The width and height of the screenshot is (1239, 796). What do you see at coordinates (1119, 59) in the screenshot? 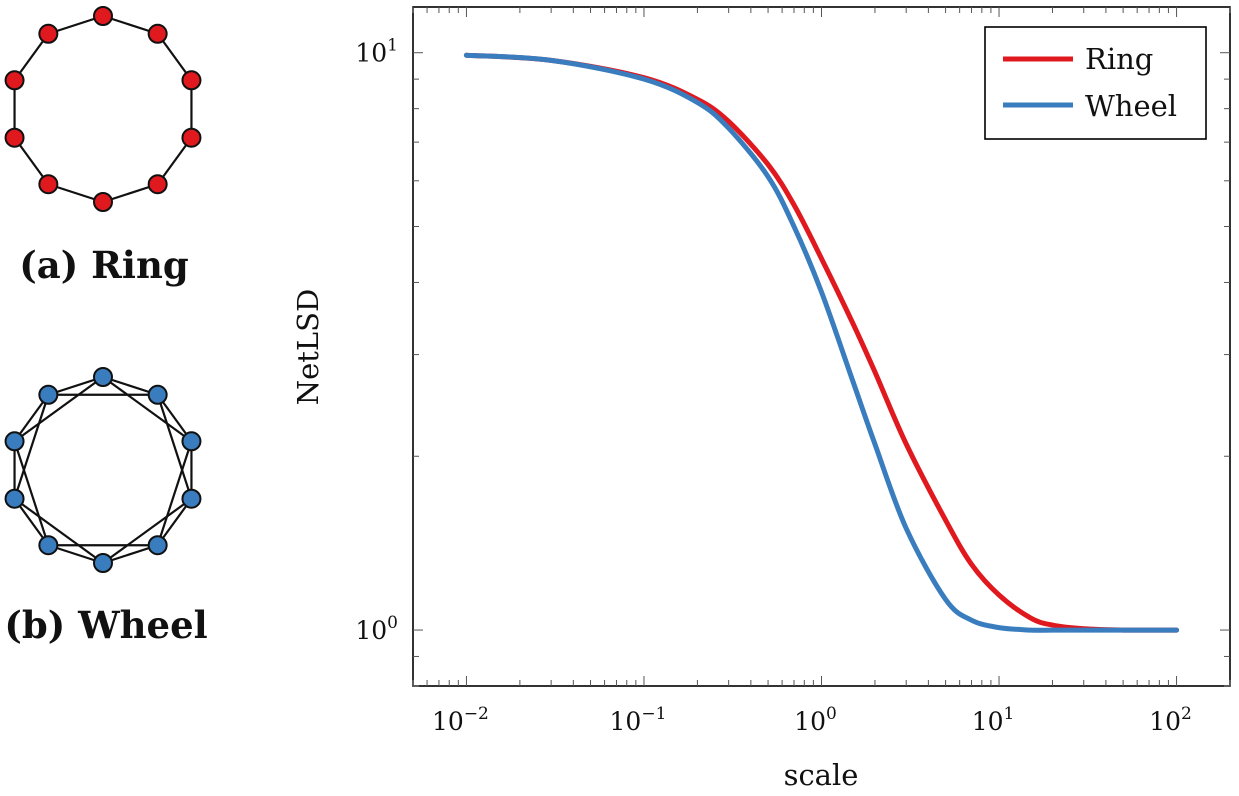
I see `legend-label-ring: Ring` at bounding box center [1119, 59].